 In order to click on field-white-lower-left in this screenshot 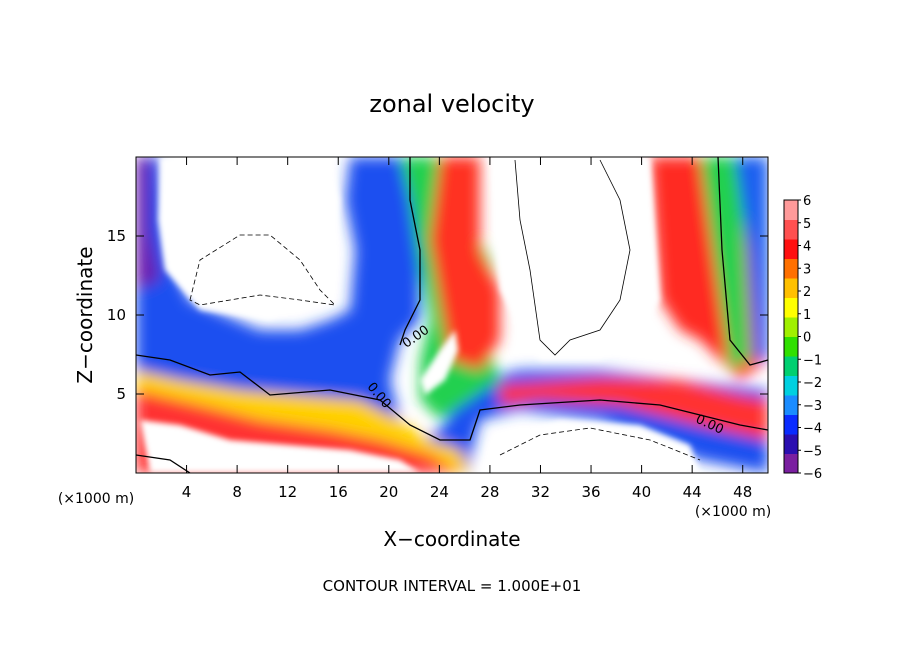, I will do `click(280, 446)`.